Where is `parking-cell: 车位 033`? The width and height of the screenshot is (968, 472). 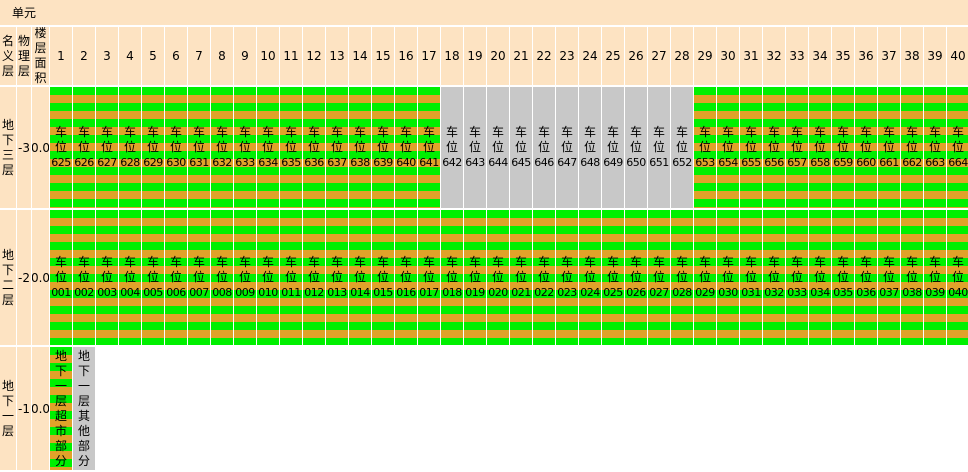 parking-cell: 车位 033 is located at coordinates (797, 277).